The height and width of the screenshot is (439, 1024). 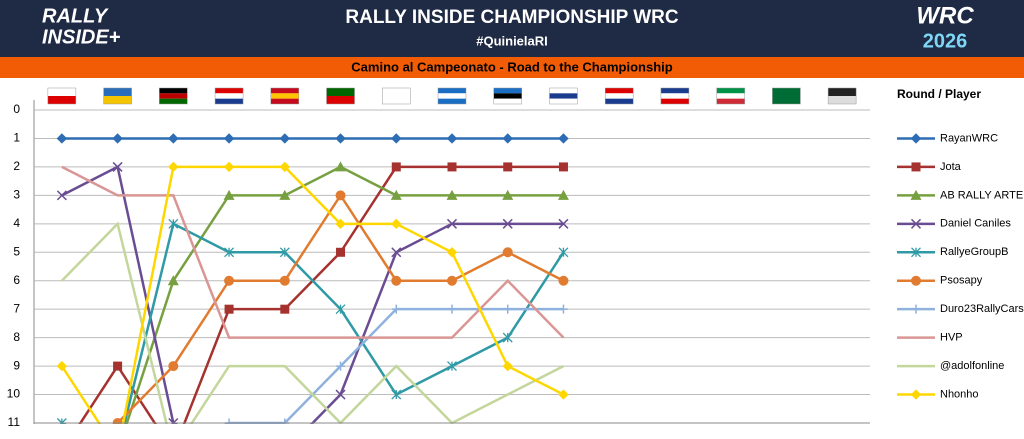 What do you see at coordinates (16, 280) in the screenshot?
I see `y-tick-label: 6` at bounding box center [16, 280].